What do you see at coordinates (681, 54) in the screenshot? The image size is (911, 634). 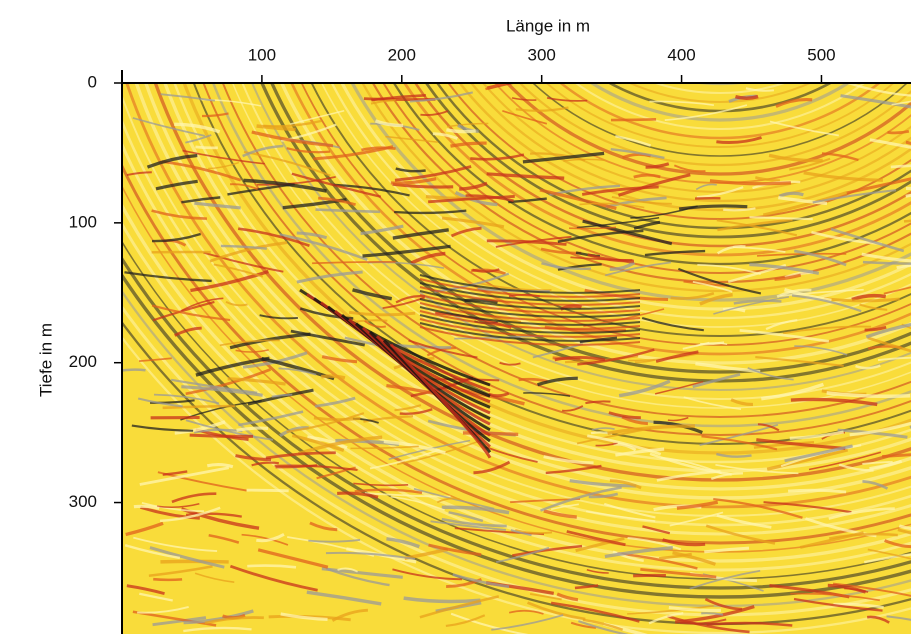 I see `x-tick-label: 400` at bounding box center [681, 54].